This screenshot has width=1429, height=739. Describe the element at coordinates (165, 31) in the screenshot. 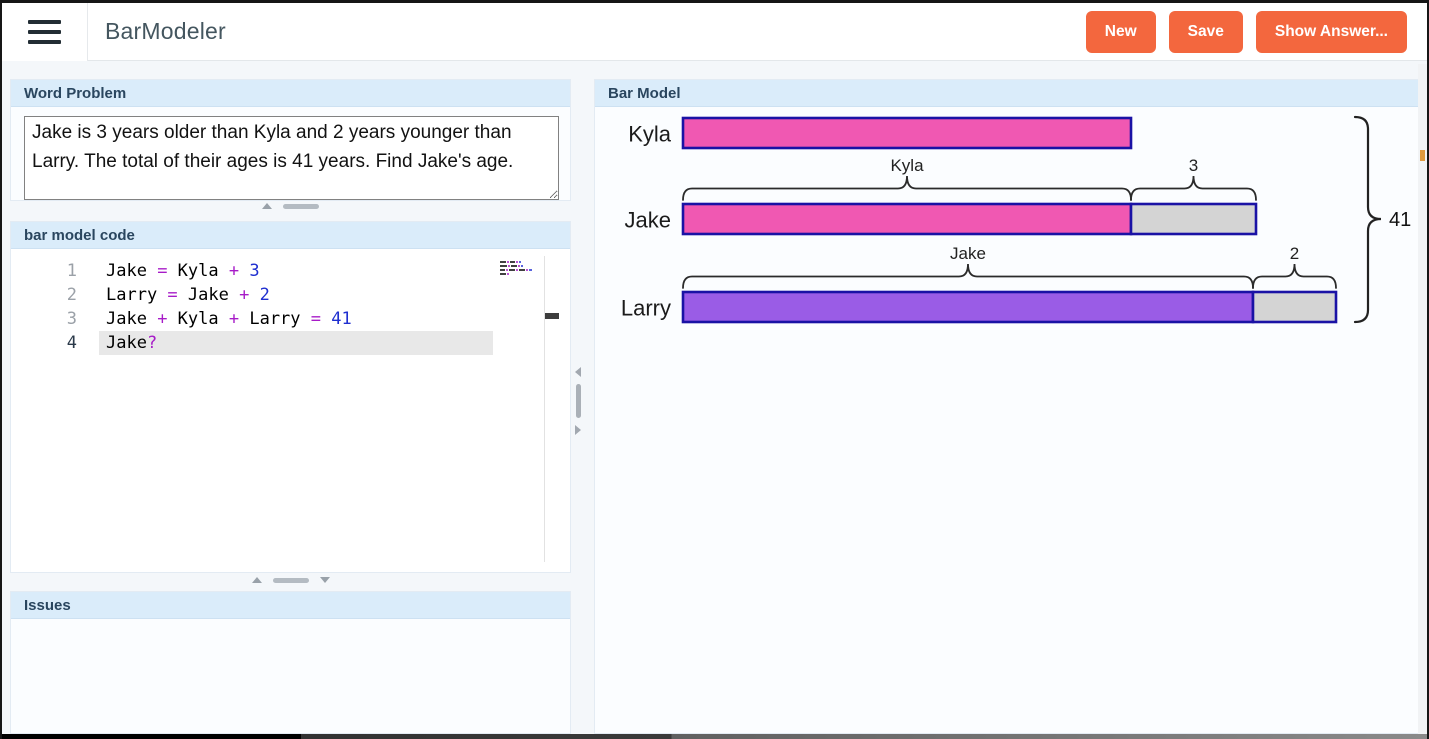

I see `app-title: BarModeler` at that location.